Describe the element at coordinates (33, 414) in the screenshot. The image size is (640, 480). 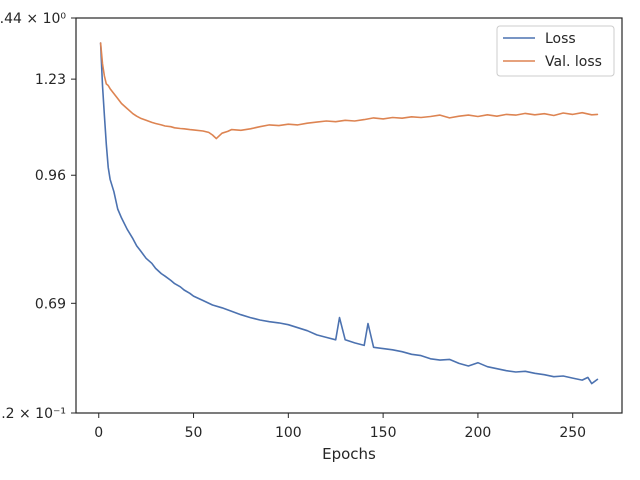
I see `y-tick-label: 5.2 × 10⁻¹` at that location.